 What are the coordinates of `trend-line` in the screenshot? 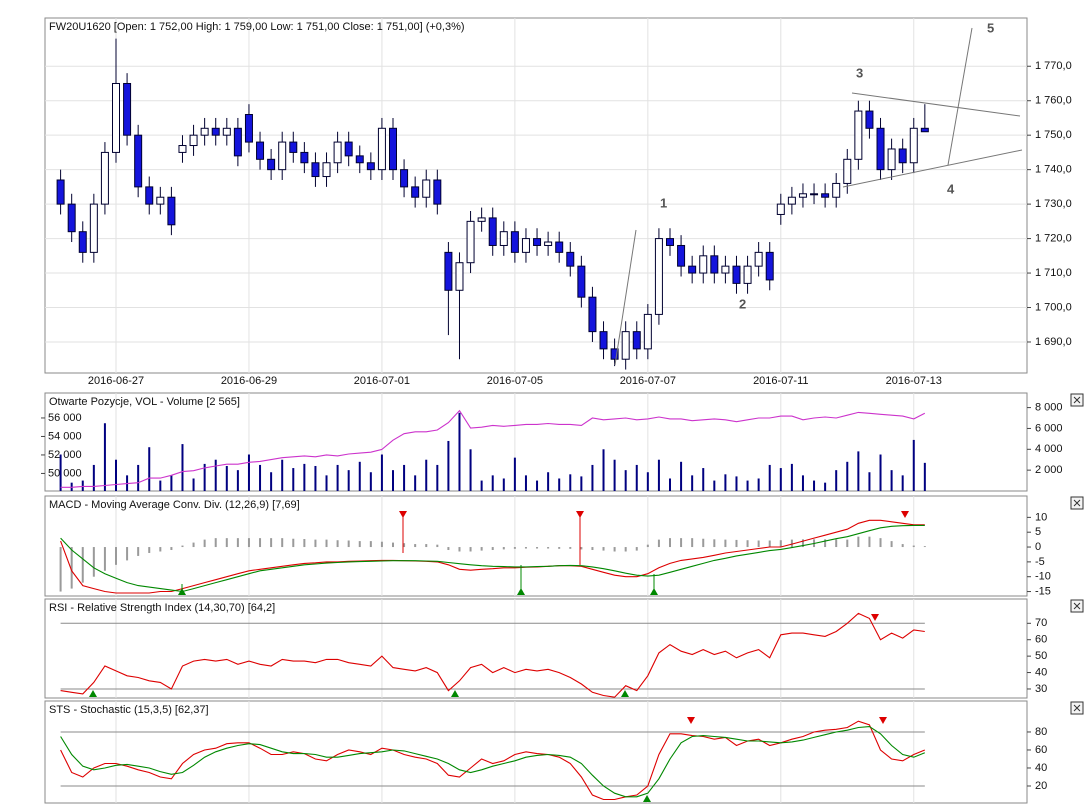 It's located at (625, 297).